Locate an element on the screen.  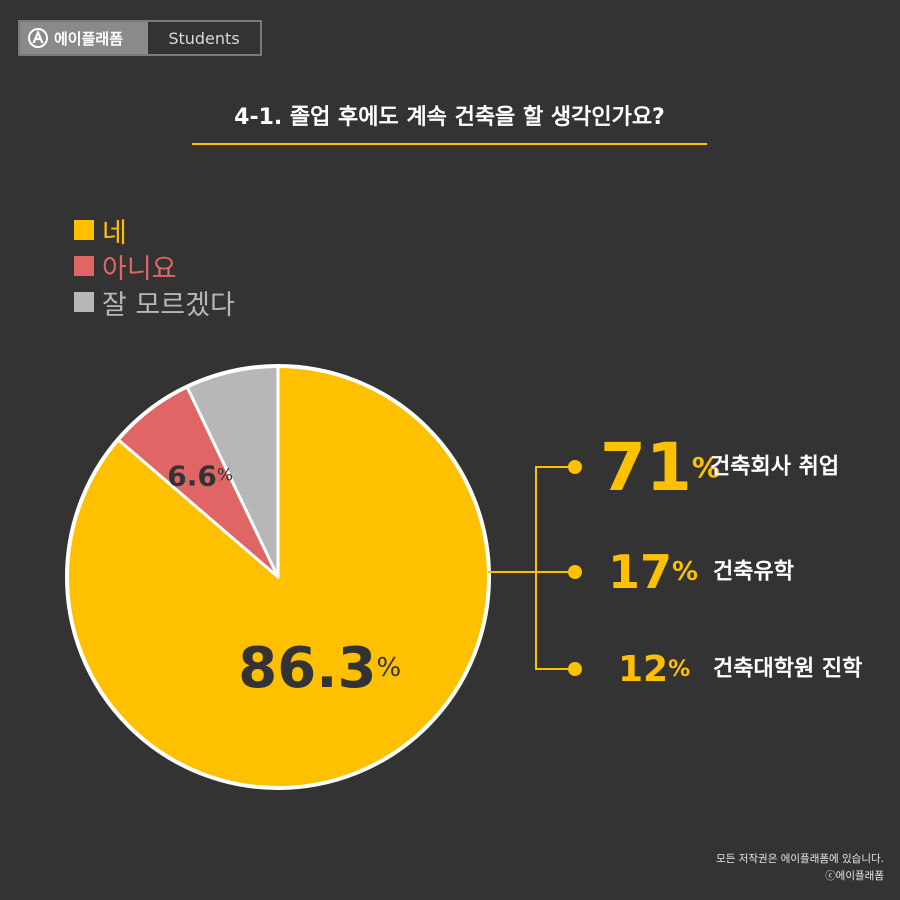
legend-label-no: 아니요 is located at coordinates (139, 269).